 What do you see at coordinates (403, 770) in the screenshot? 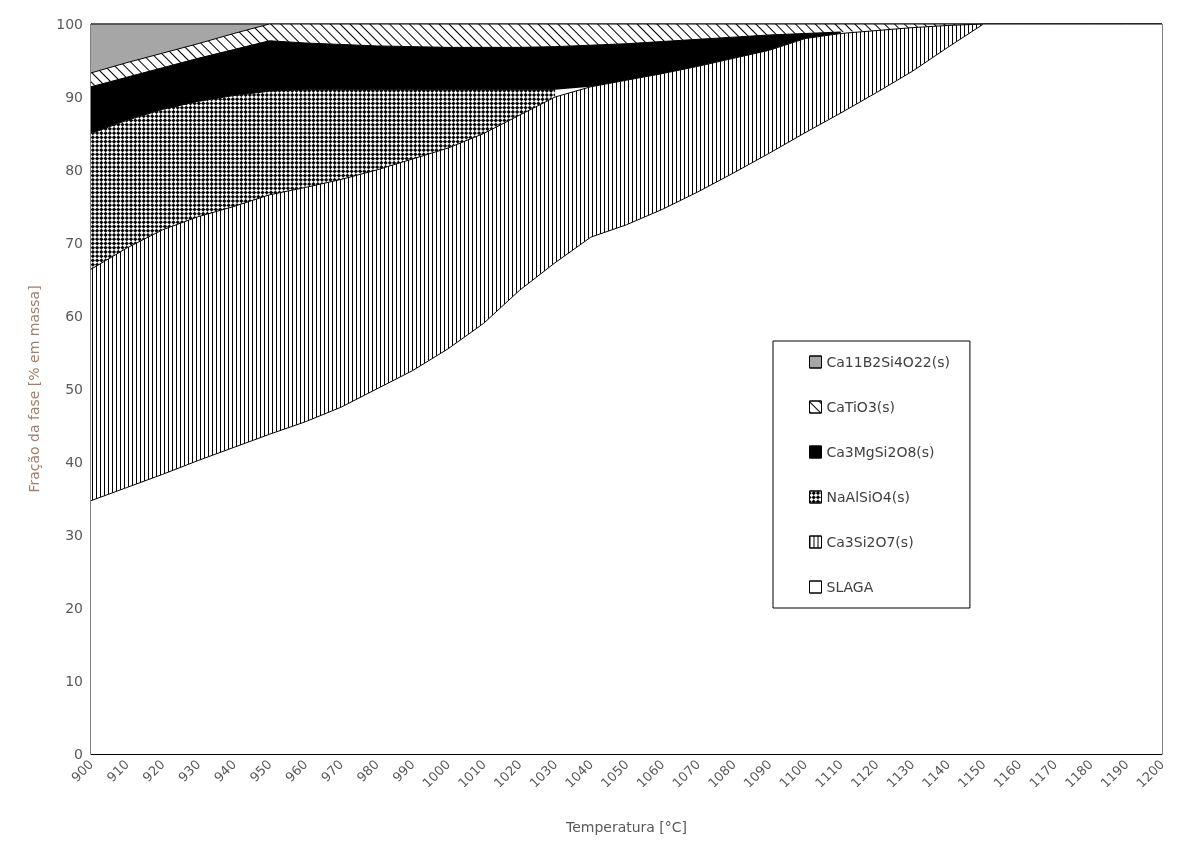
I see `x-tick-label: 990` at bounding box center [403, 770].